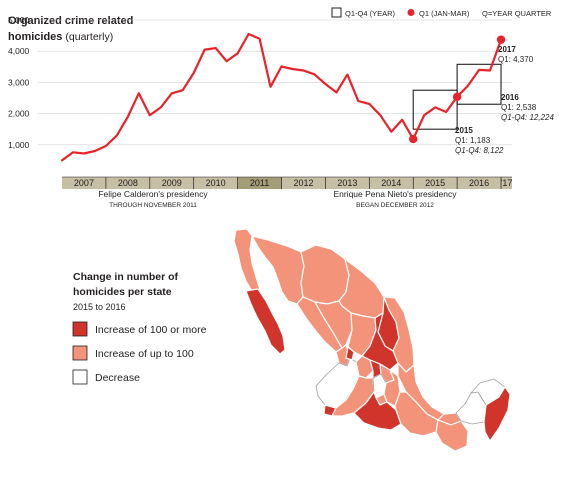  I want to click on legend-label-decrease: Decrease, so click(117, 378).